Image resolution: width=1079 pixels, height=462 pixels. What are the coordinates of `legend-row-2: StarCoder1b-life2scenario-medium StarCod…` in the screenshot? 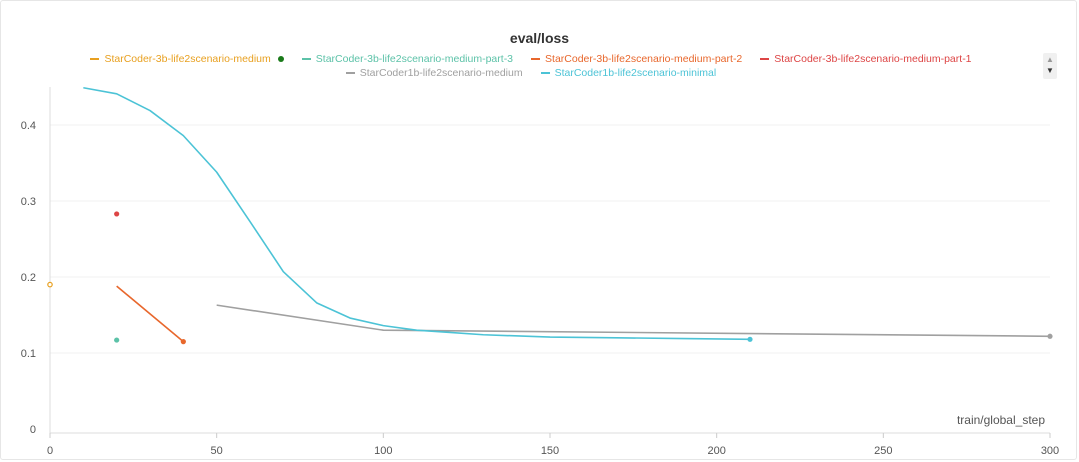 It's located at (531, 73).